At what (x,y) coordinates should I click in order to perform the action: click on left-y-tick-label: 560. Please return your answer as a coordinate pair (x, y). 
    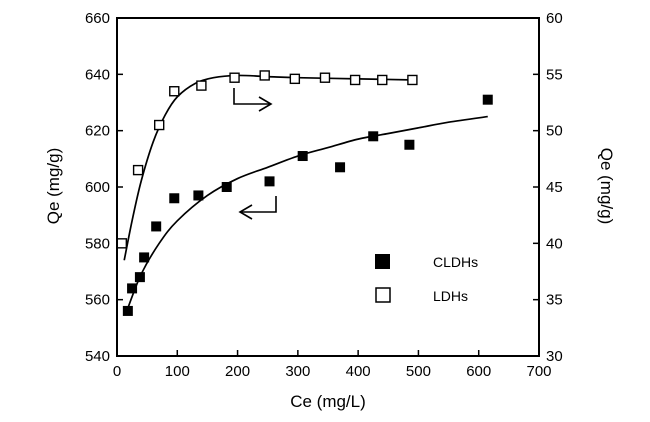
    Looking at the image, I should click on (97, 300).